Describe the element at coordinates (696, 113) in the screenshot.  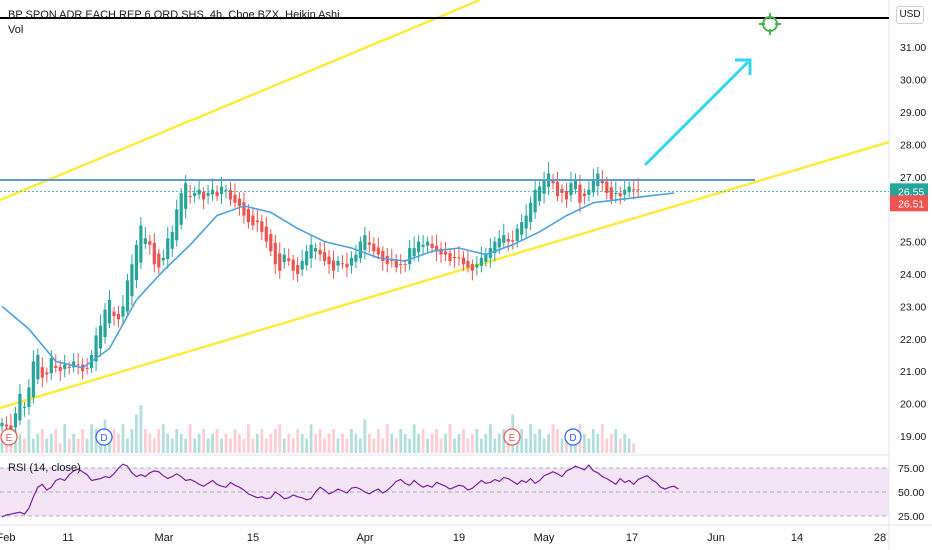
I see `projection-arrow-shaft` at that location.